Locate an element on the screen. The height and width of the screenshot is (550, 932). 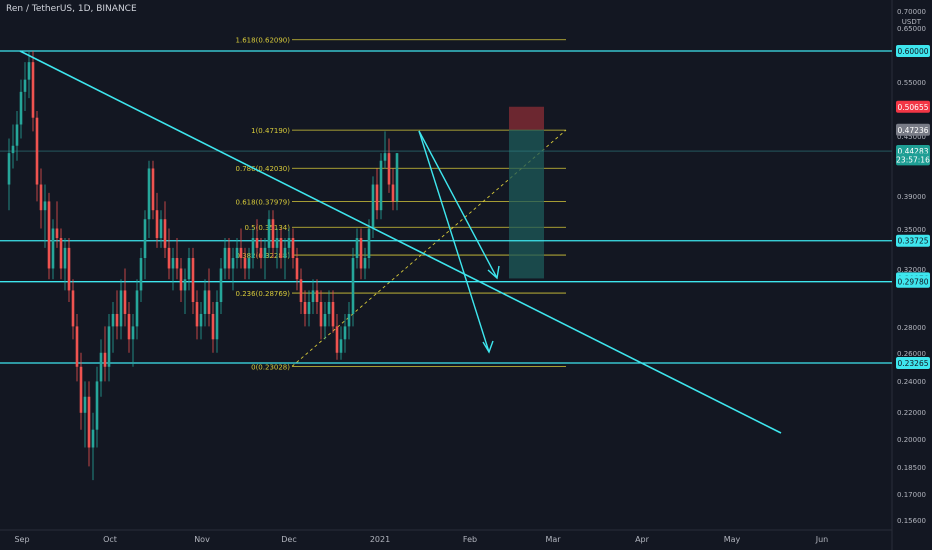
price-label: 0.50655 is located at coordinates (912, 107).